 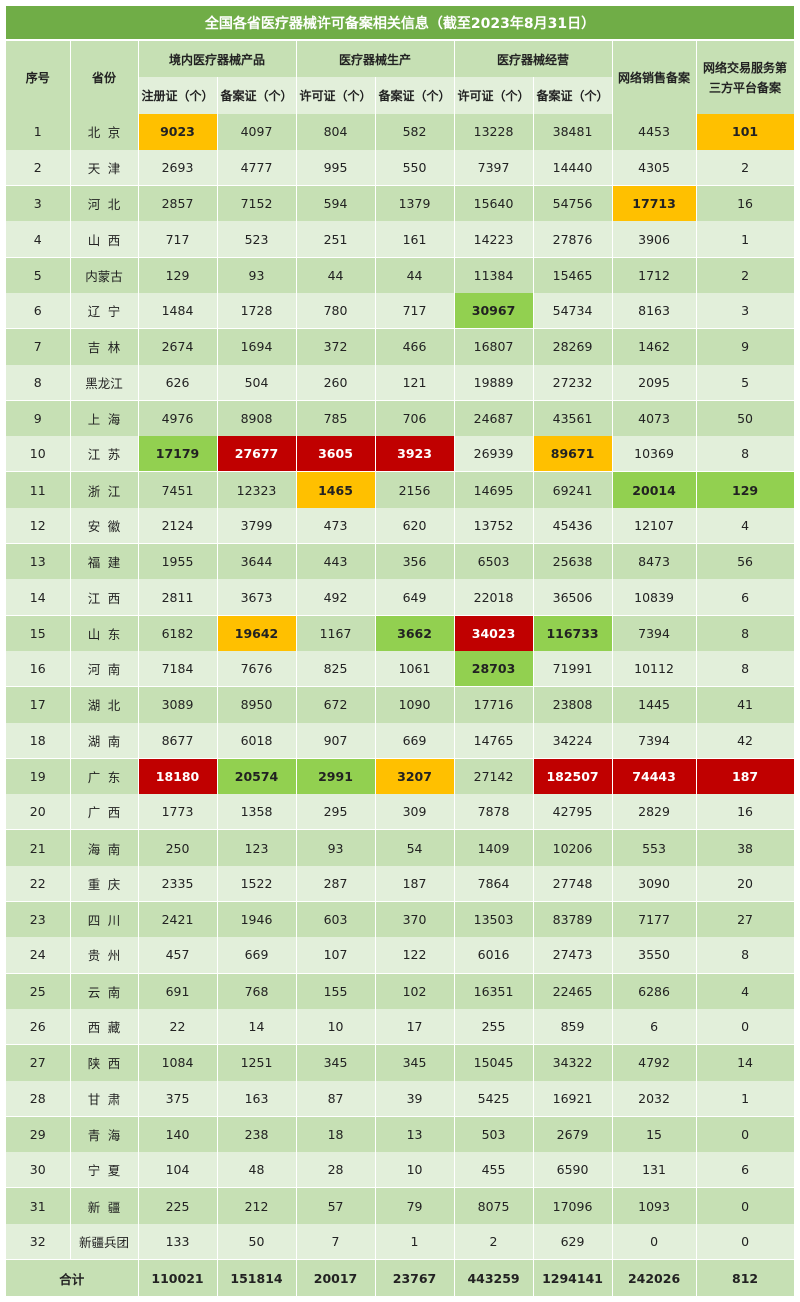 I want to click on value-cell: 45436, so click(x=573, y=526).